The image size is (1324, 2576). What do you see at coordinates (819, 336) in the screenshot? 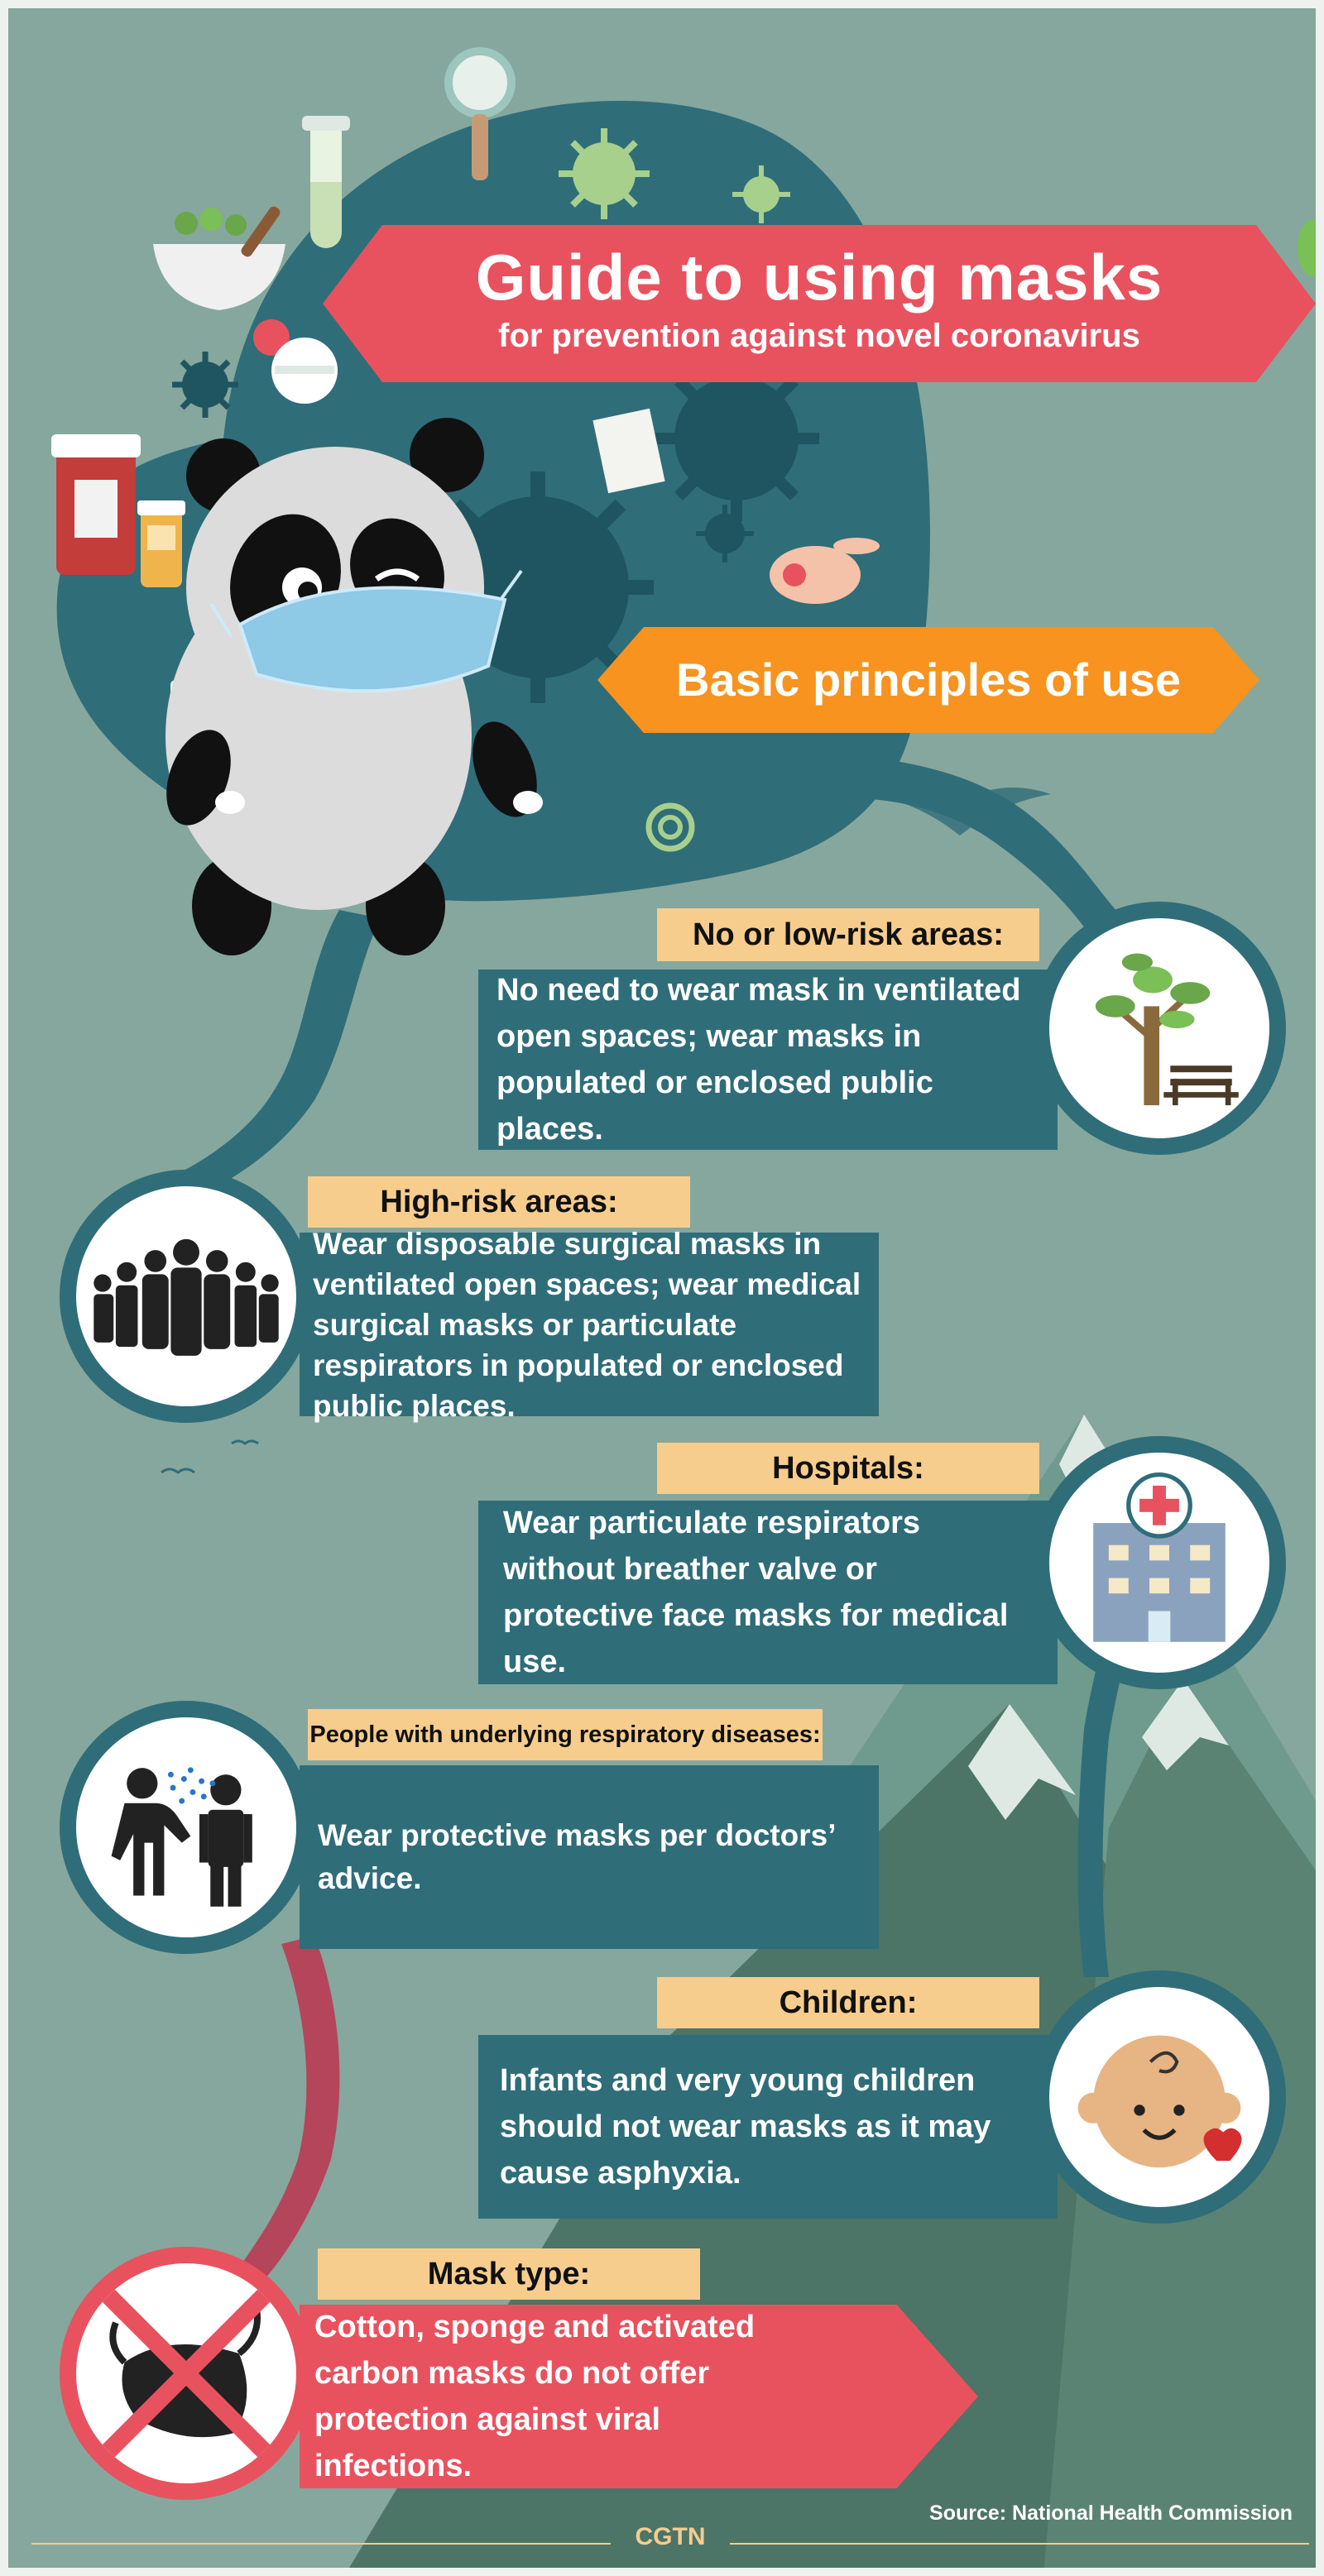
I see `page-subtitle: for prevention against novel coronavirus` at bounding box center [819, 336].